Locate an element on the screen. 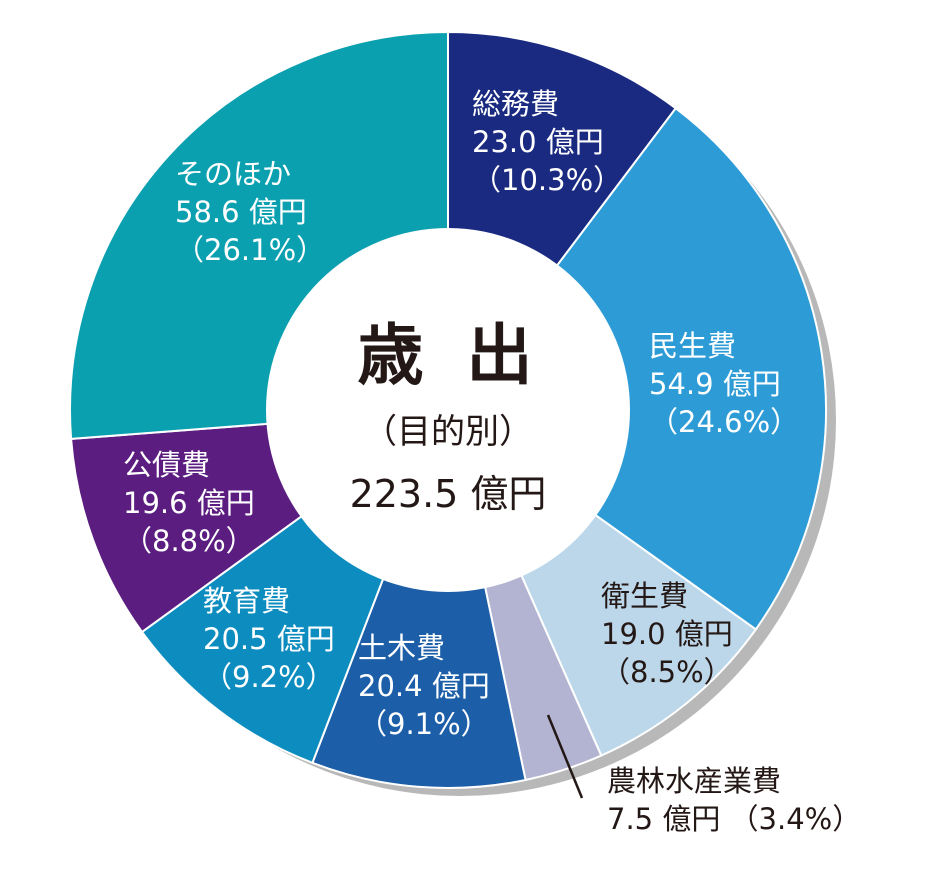 The image size is (927, 894). slice-label-line: 民生費 is located at coordinates (692, 346).